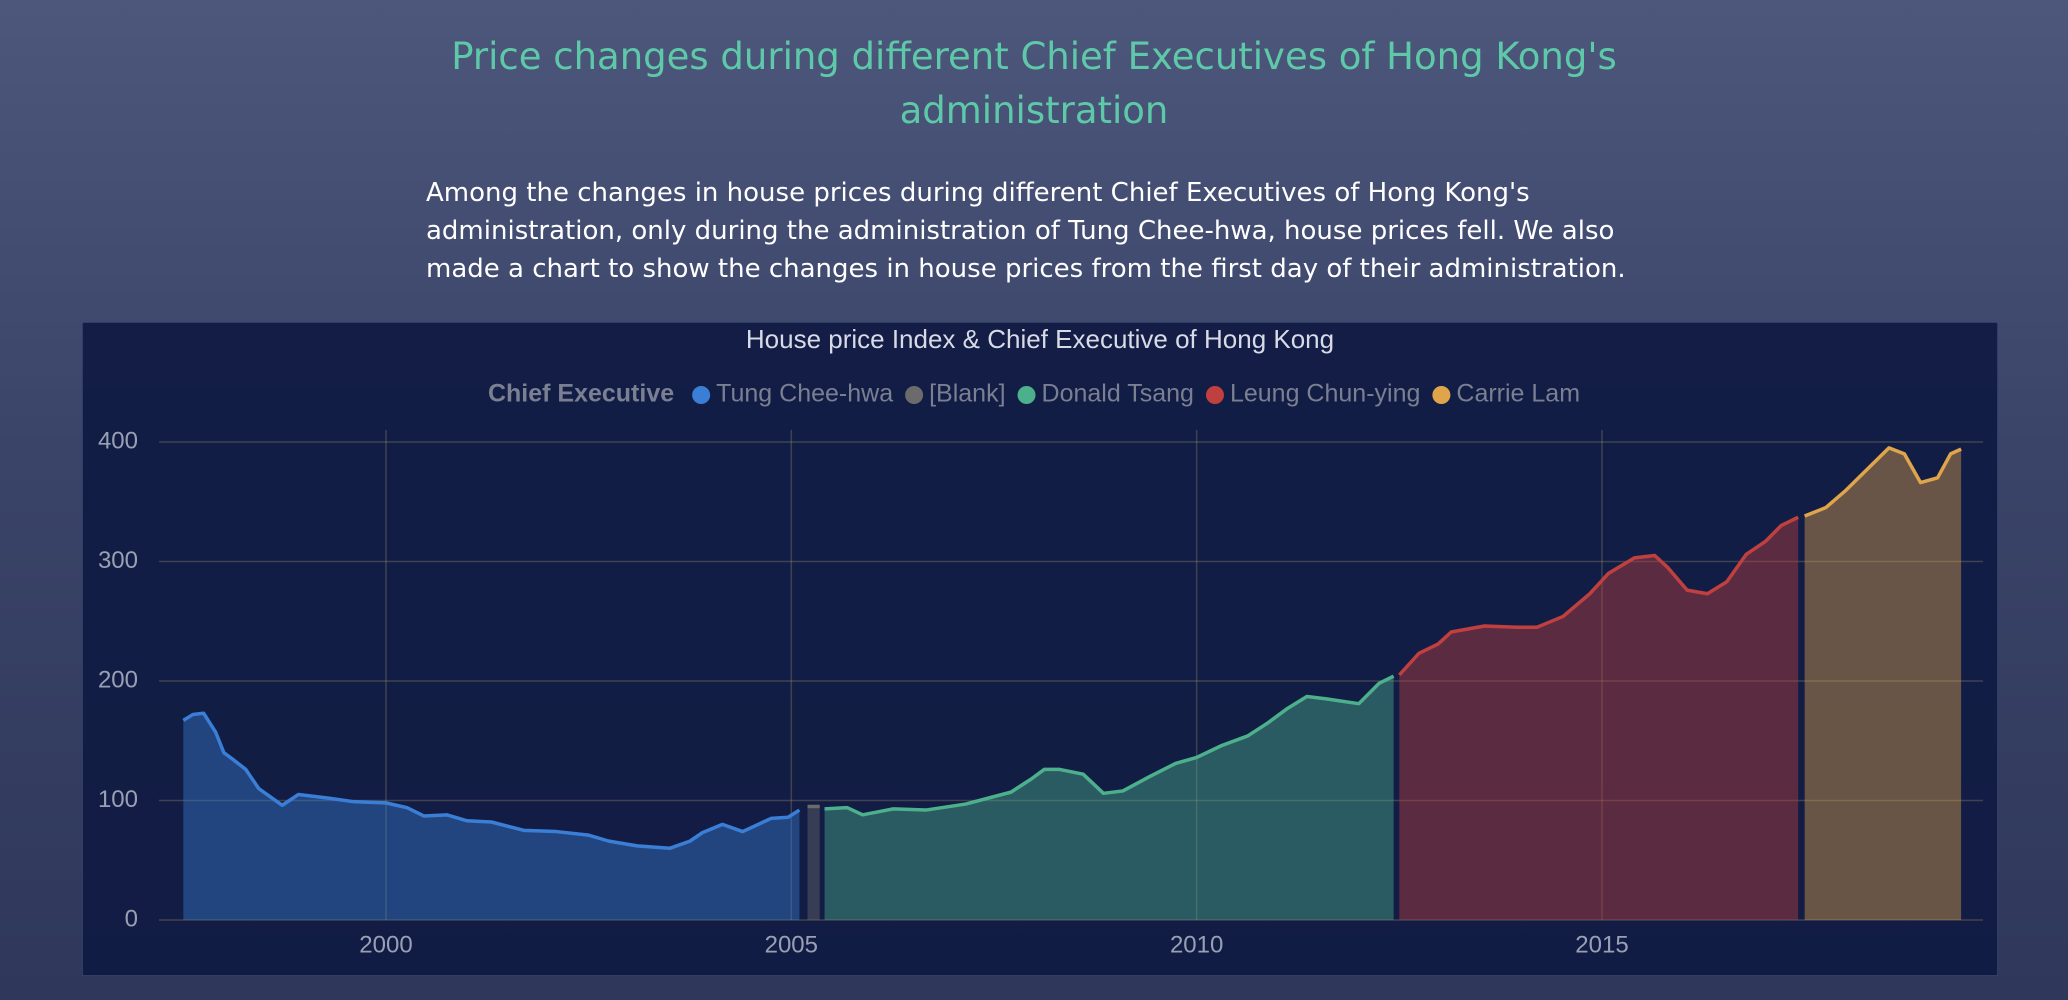 This screenshot has width=2068, height=1000. What do you see at coordinates (1518, 394) in the screenshot?
I see `legend-label: Carrie Lam` at bounding box center [1518, 394].